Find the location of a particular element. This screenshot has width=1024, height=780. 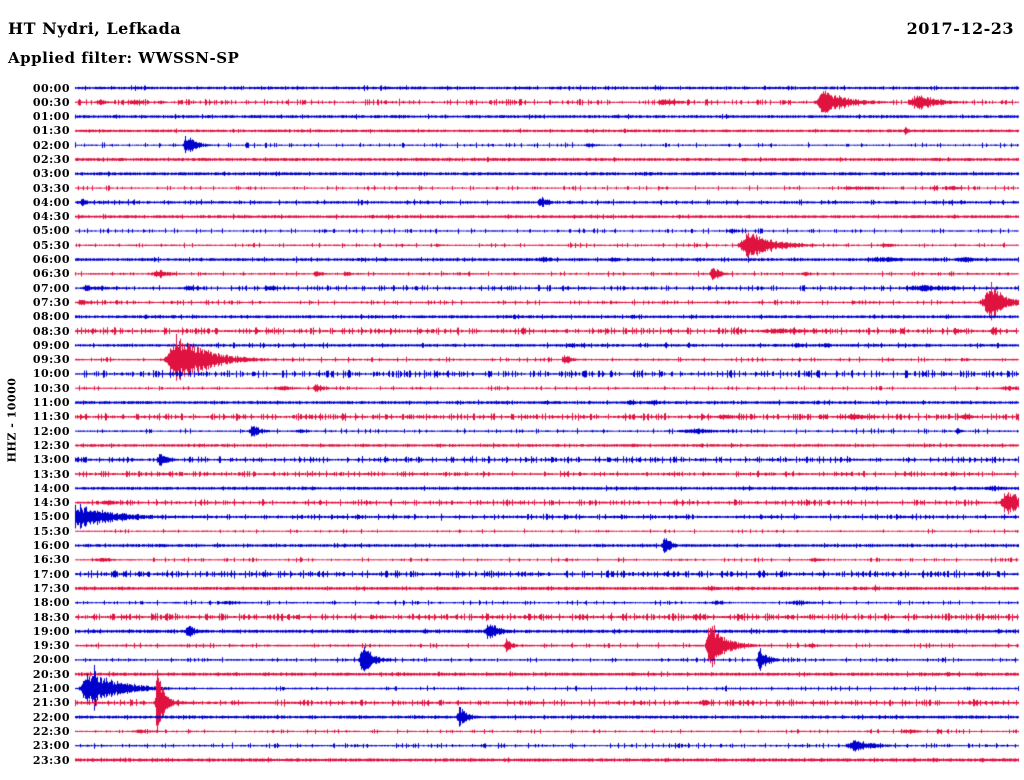

trace-time-label: 13:00 is located at coordinates (51, 460).